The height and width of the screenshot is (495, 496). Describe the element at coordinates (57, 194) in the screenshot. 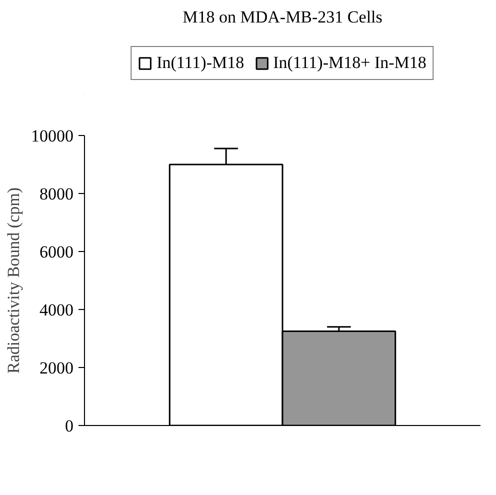

I see `y-tick-label: 8000` at that location.